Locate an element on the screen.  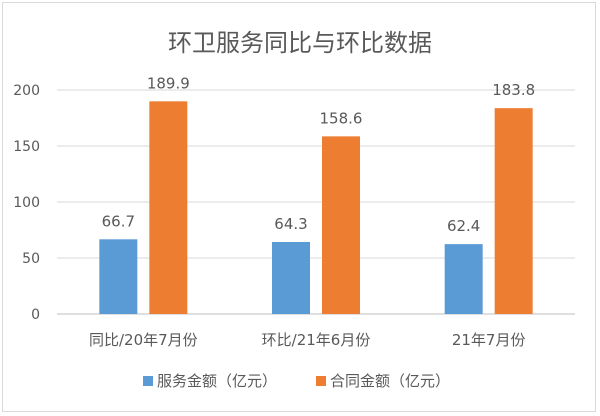
y-tick-label: 100 is located at coordinates (26, 203).